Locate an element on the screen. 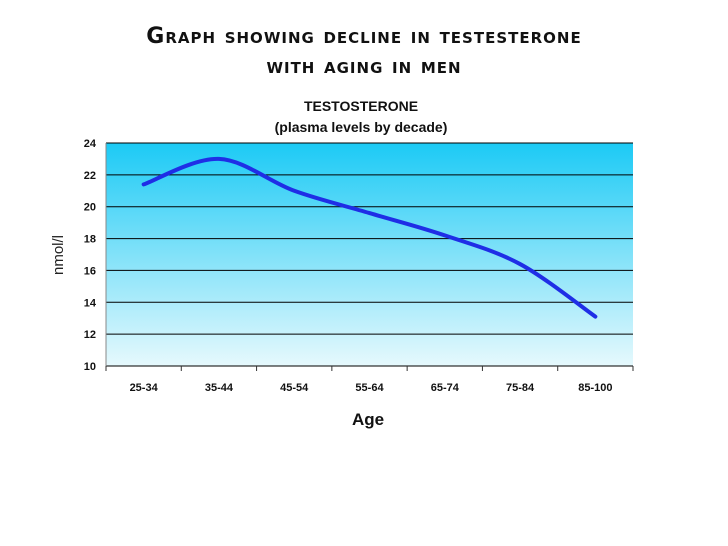  x-axis-label: Age is located at coordinates (368, 419).